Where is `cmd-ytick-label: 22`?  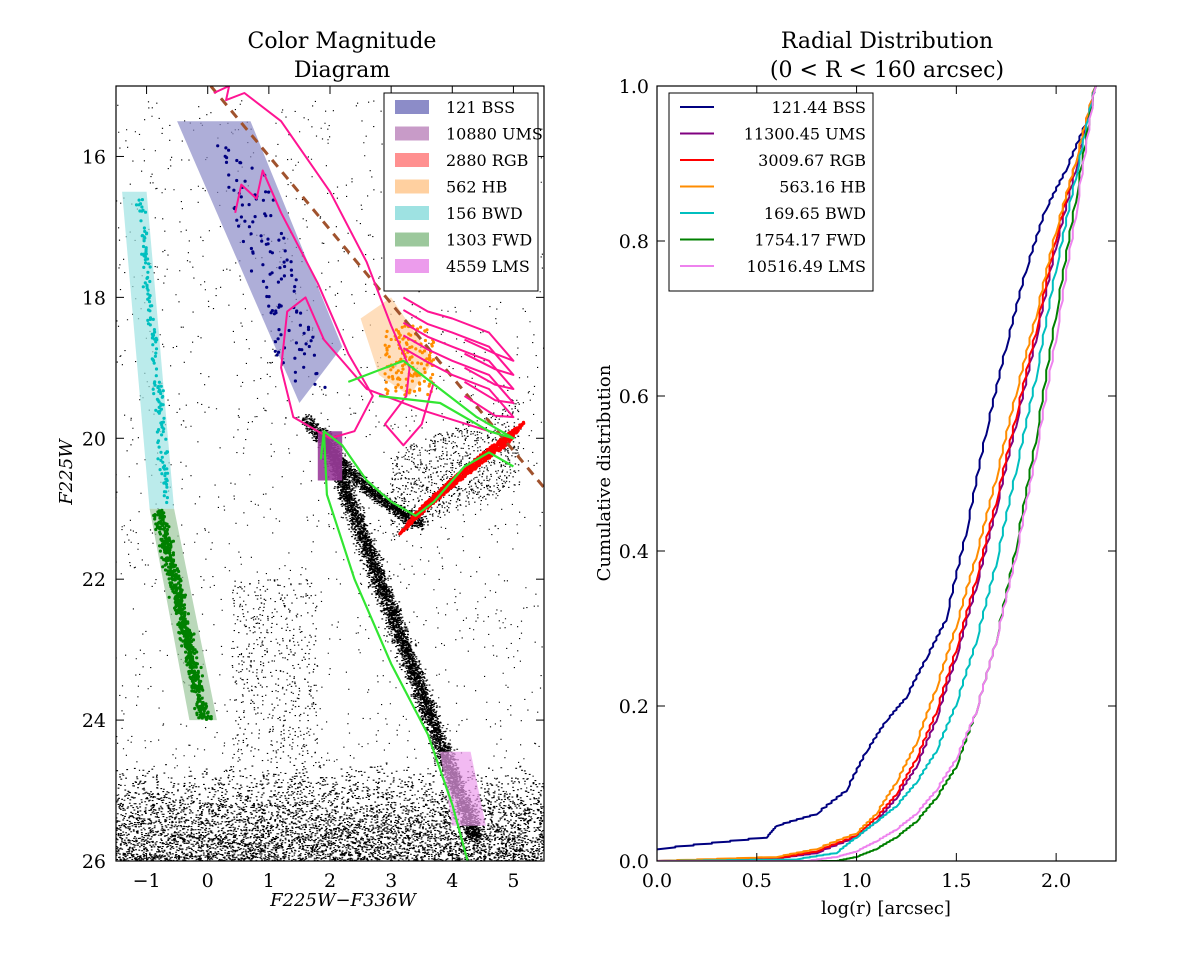 cmd-ytick-label: 22 is located at coordinates (94, 580).